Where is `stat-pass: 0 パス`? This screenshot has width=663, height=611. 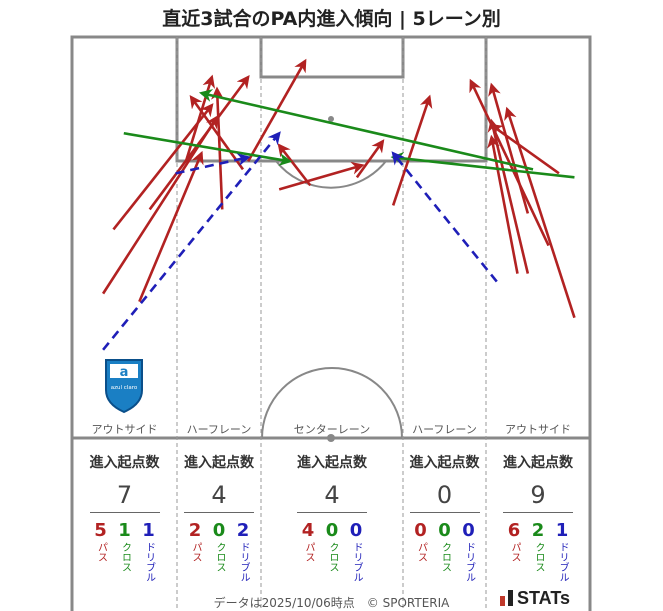
stat-pass: 0 パス is located at coordinates (421, 551).